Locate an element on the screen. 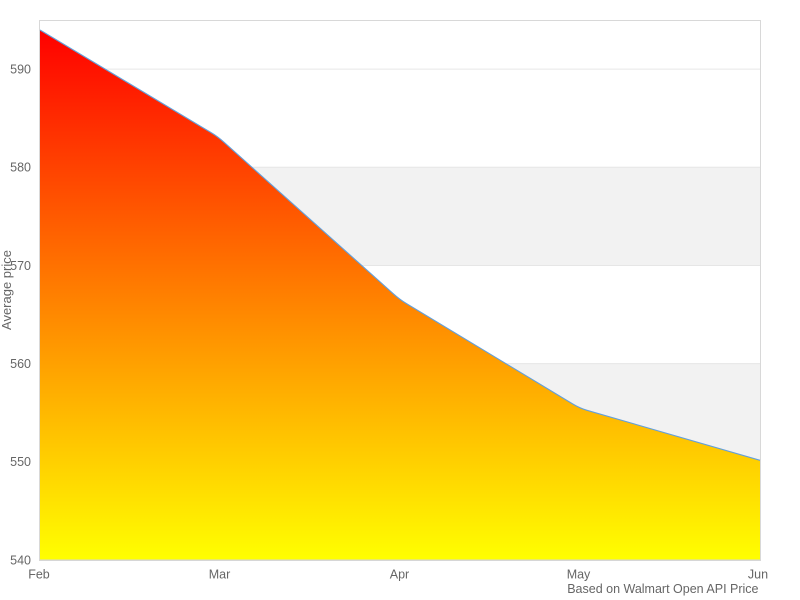 The width and height of the screenshot is (800, 600). svg-text: Average price is located at coordinates (7, 290).